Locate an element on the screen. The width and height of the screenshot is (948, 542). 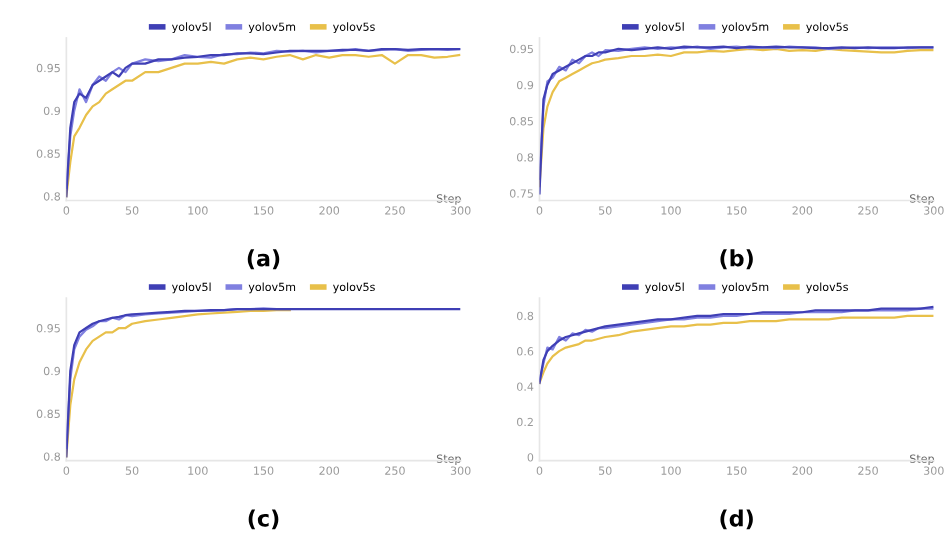
text: (c) is located at coordinates (263, 519).